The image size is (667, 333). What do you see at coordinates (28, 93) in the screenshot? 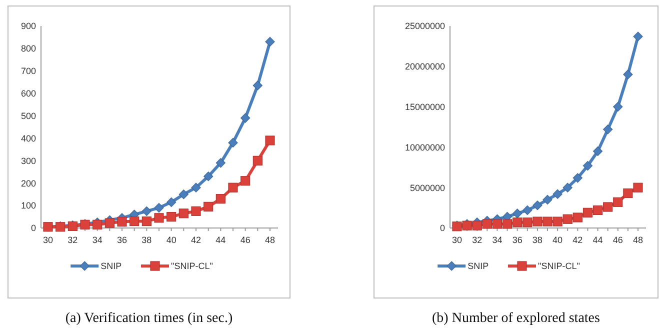
I see `y-tick-label: 600` at bounding box center [28, 93].